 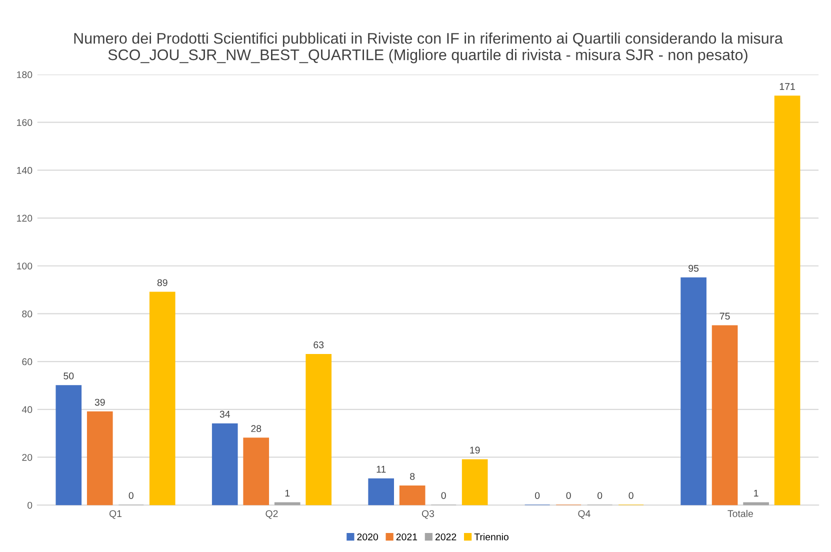 I want to click on legend-label: 2021, so click(x=407, y=536).